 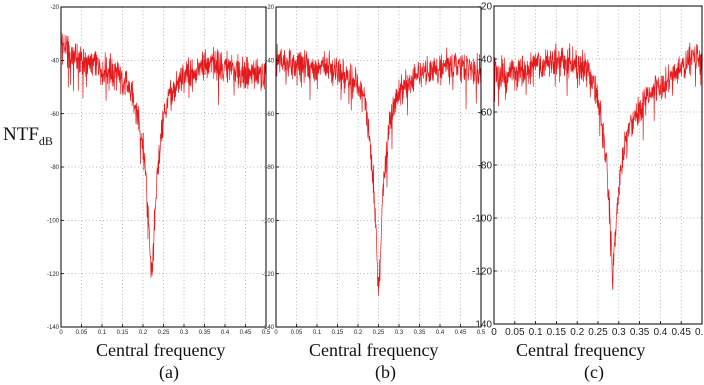 I want to click on panel-c-caption: (c), so click(x=594, y=372).